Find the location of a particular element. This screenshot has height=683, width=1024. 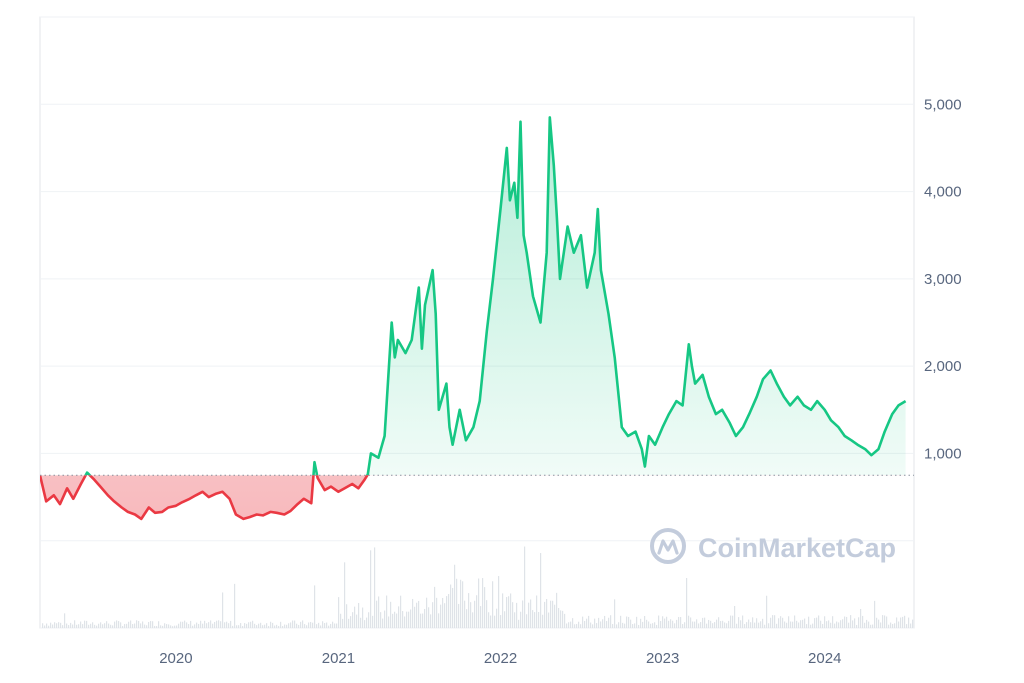

x-tick-label: 2023 is located at coordinates (662, 658).